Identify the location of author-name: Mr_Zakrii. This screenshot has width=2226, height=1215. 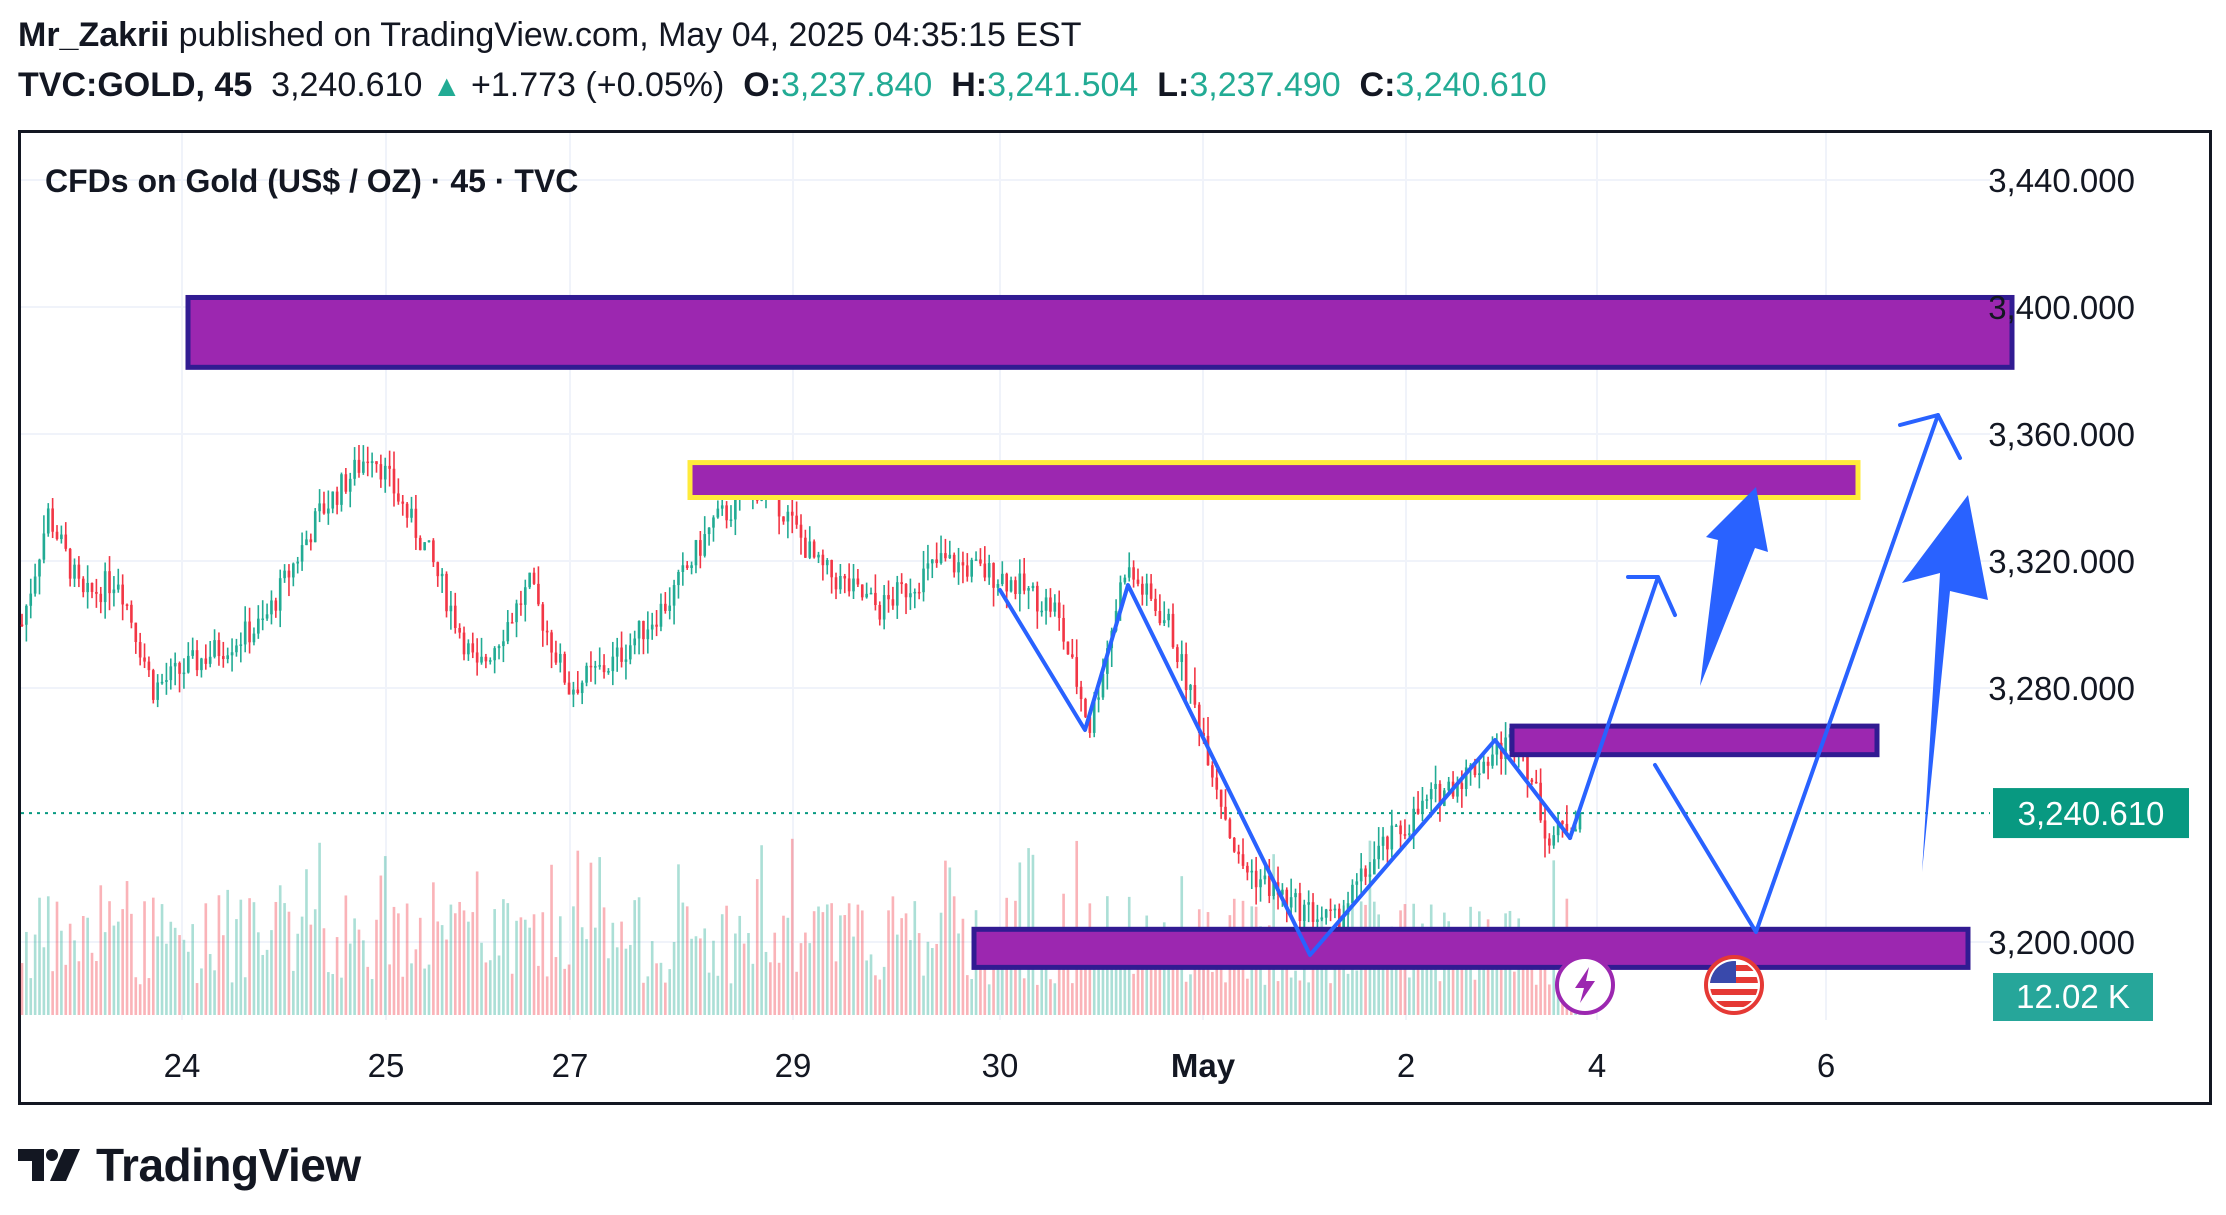
(94, 35).